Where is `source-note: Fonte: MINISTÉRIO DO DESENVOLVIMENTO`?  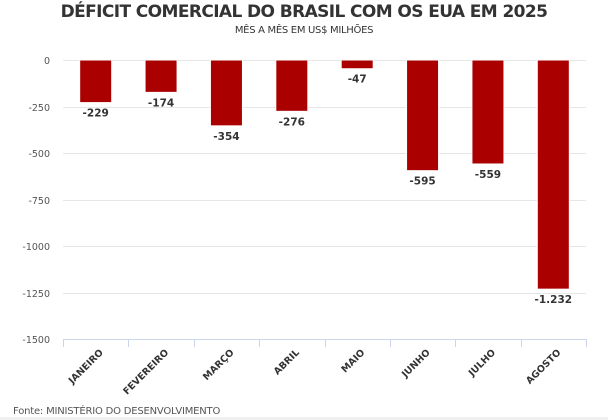 source-note: Fonte: MINISTÉRIO DO DESENVOLVIMENTO is located at coordinates (117, 411).